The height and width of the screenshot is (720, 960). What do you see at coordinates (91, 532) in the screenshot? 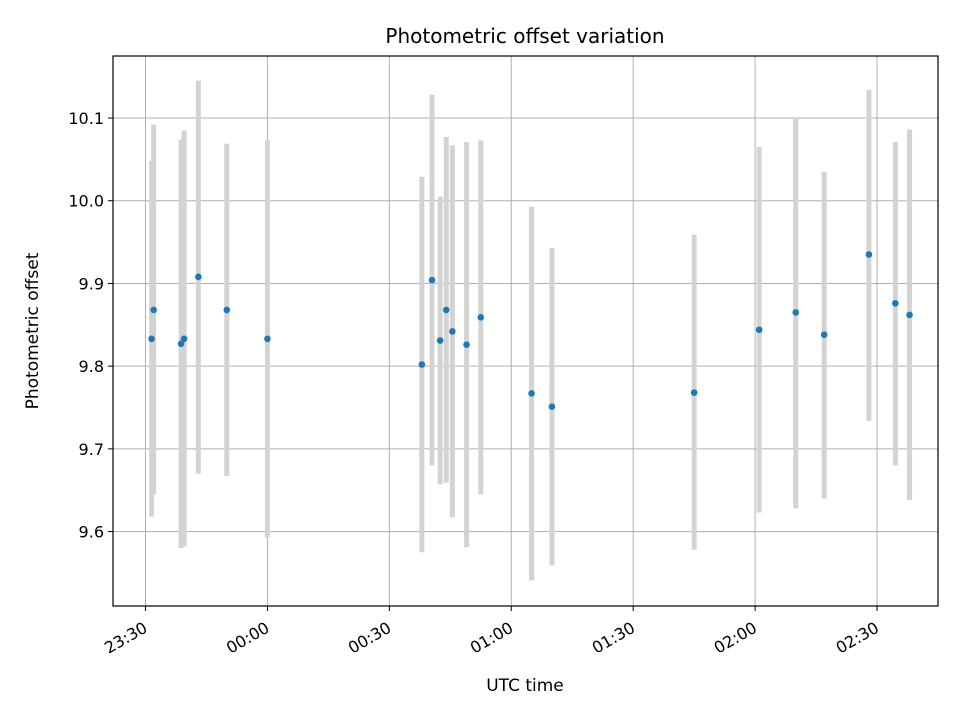
I see `y-tick-label: 9.6` at bounding box center [91, 532].